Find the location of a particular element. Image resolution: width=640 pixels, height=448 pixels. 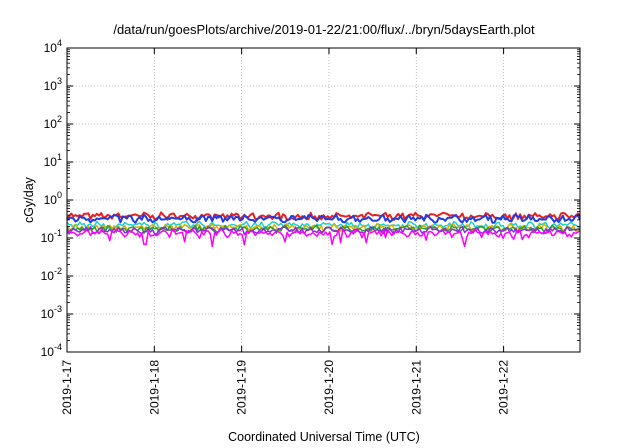

x-tick-label: 2019-1-18 is located at coordinates (154, 387).